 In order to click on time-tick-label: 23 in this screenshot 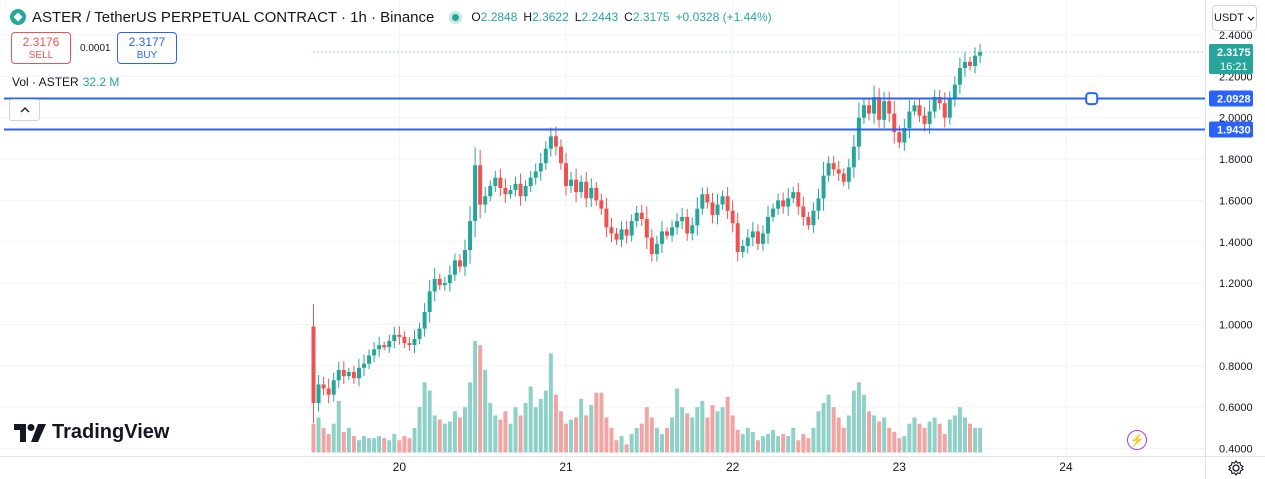, I will do `click(900, 467)`.